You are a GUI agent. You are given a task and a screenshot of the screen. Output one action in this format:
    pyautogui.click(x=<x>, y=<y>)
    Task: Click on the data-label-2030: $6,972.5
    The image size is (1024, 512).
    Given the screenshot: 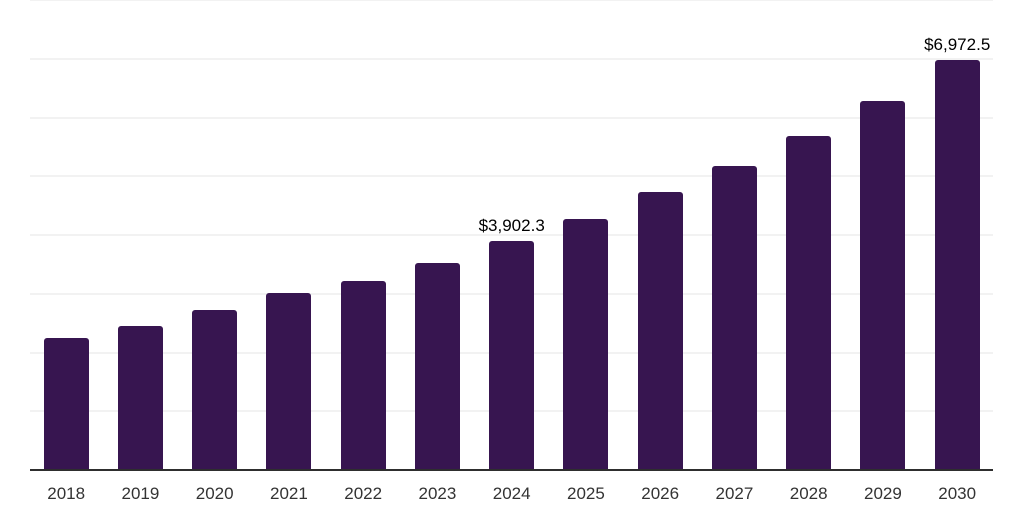 What is the action you would take?
    pyautogui.click(x=957, y=45)
    